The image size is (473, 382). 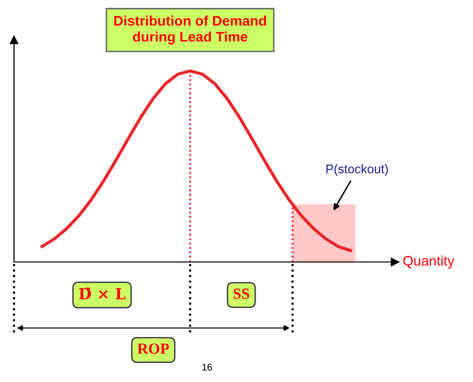 What do you see at coordinates (428, 262) in the screenshot?
I see `x-axis-title: Quantity` at bounding box center [428, 262].